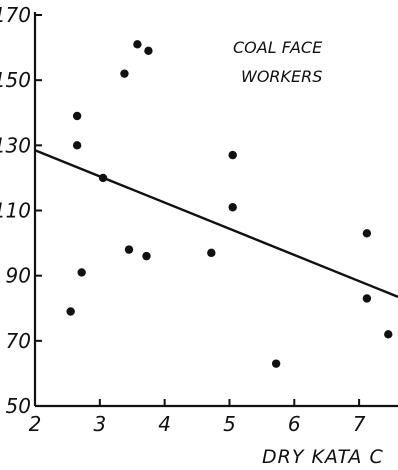 The height and width of the screenshot is (470, 398). I want to click on y-tick-label: 150, so click(15, 80).